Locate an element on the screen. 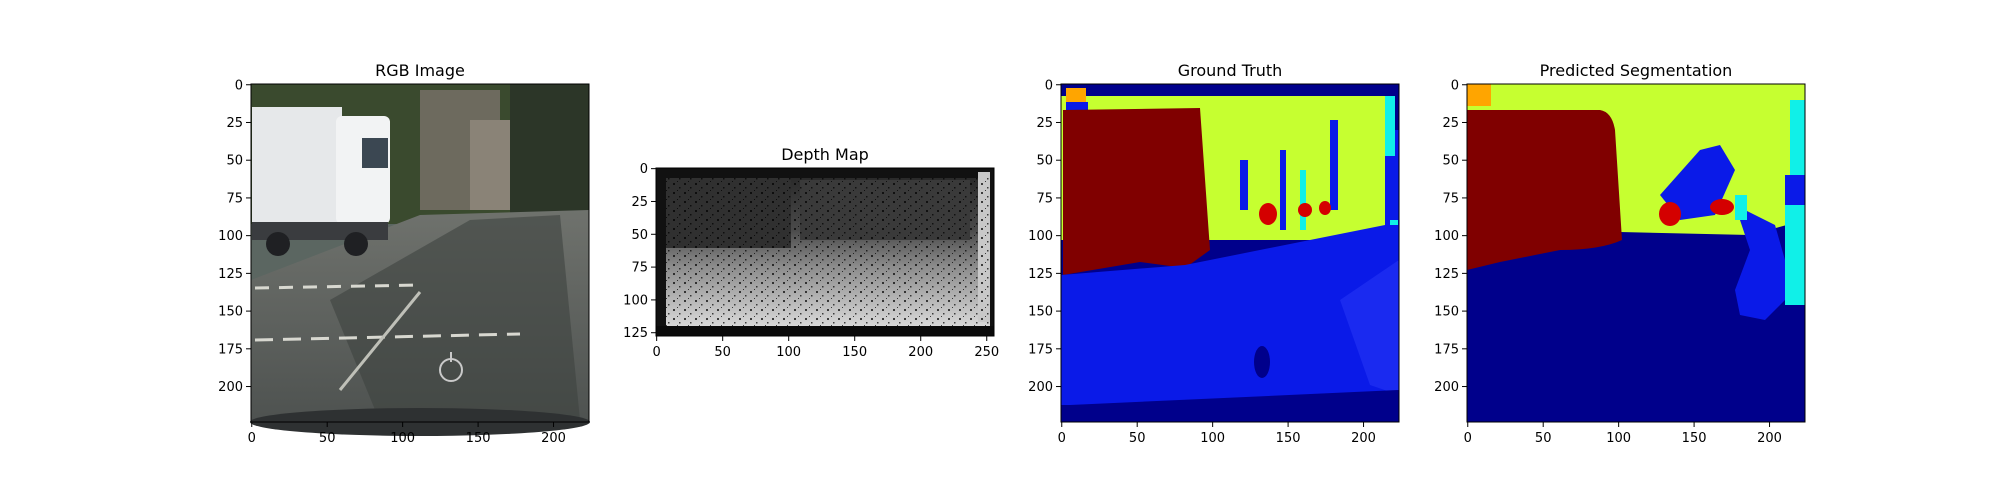 The height and width of the screenshot is (500, 2000). panel-rgb-image: RGB Image is located at coordinates (404, 253).